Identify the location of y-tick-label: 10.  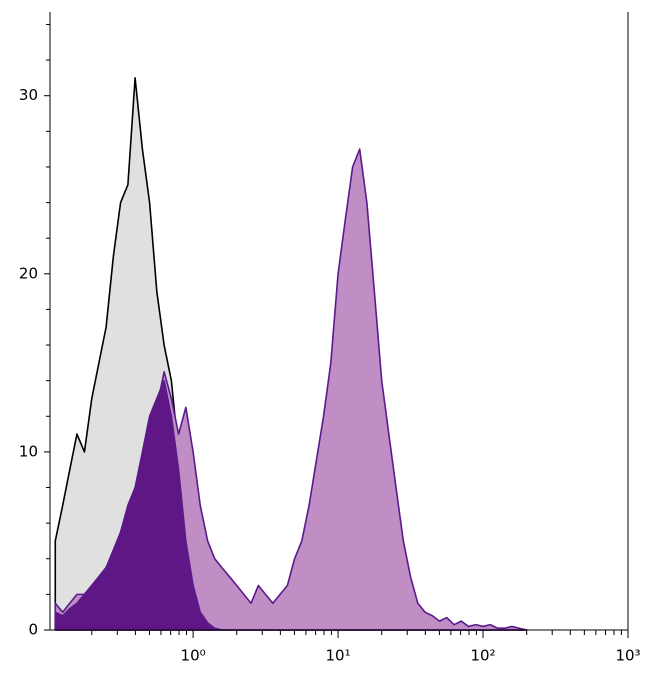
(28, 451).